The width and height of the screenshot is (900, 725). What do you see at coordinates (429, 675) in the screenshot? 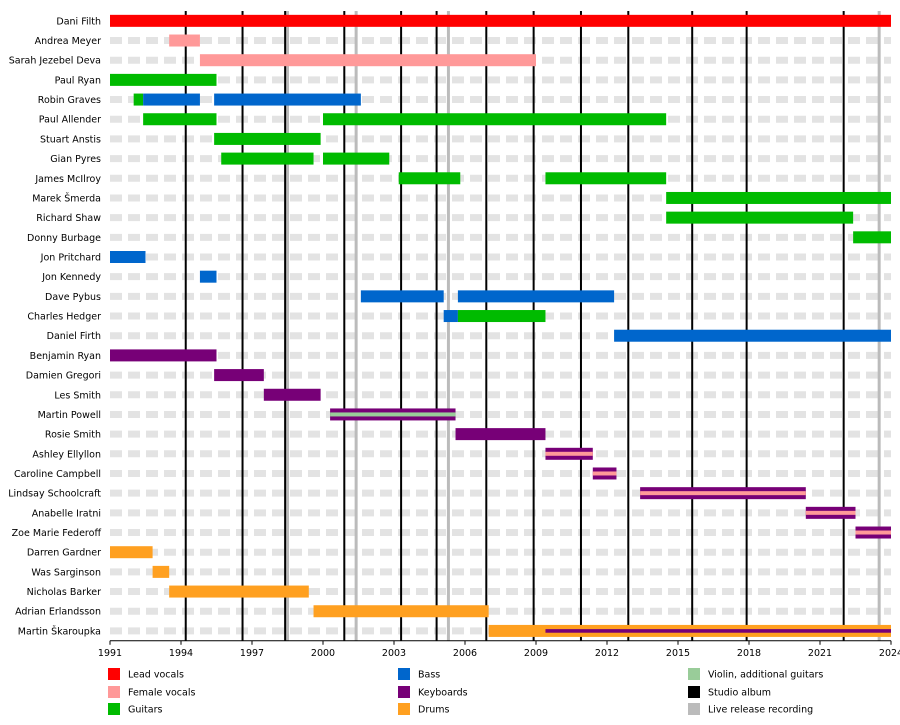
I see `legend-label: Bass` at bounding box center [429, 675].